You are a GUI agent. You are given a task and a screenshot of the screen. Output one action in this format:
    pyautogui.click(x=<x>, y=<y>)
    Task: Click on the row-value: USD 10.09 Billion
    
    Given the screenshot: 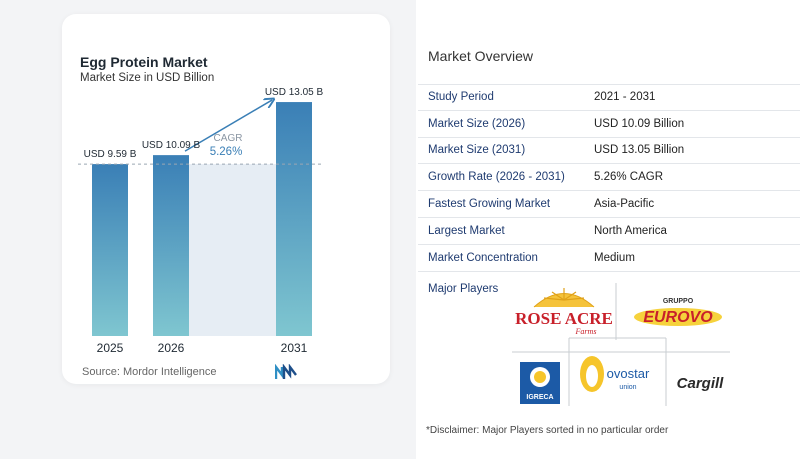 What is the action you would take?
    pyautogui.click(x=639, y=123)
    